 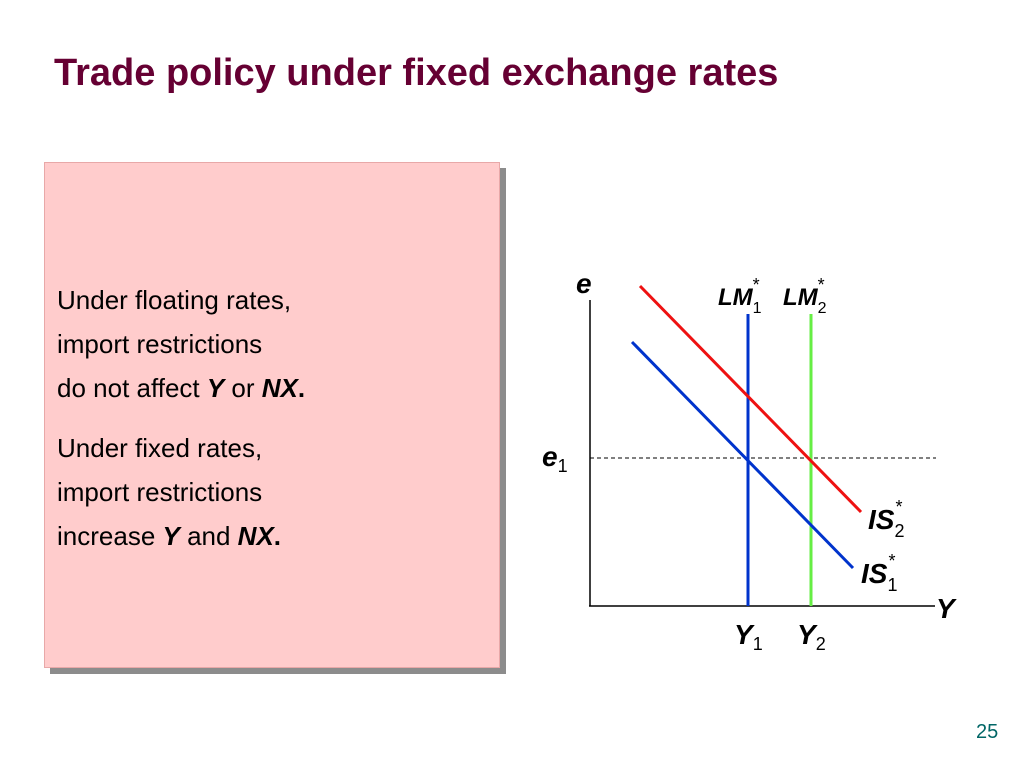 I want to click on y2-label: Y2, so click(x=811, y=636).